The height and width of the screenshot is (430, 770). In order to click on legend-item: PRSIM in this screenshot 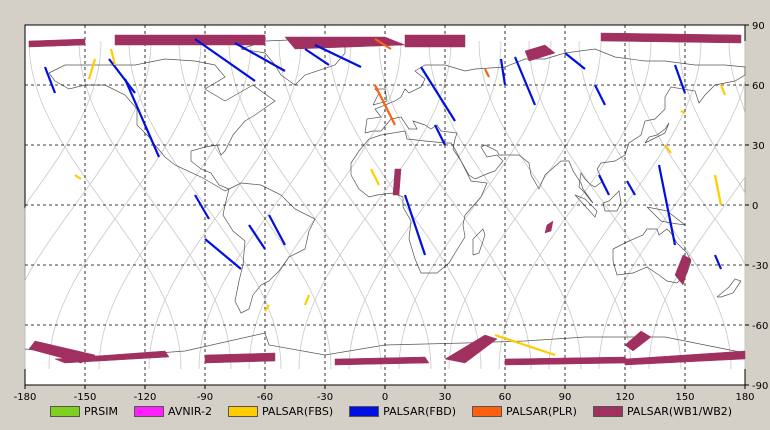, I will do `click(84, 411)`.